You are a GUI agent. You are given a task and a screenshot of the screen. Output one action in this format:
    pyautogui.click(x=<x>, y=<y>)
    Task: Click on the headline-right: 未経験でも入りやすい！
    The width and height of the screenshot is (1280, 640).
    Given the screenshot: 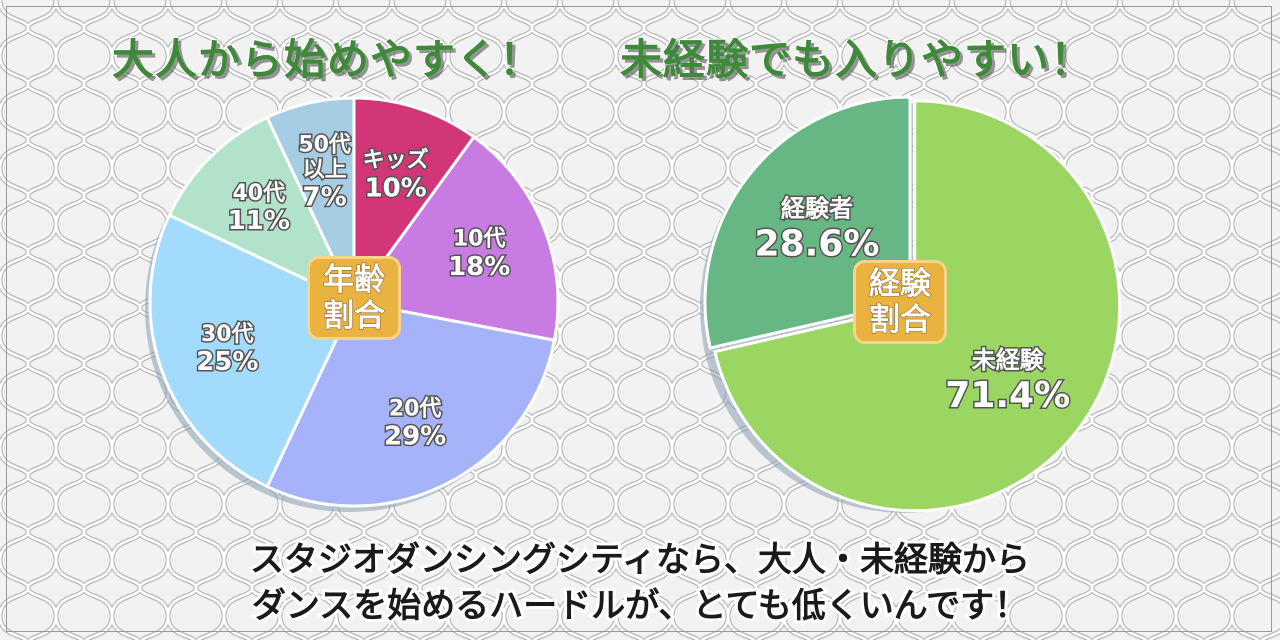 What is the action you would take?
    pyautogui.click(x=856, y=59)
    